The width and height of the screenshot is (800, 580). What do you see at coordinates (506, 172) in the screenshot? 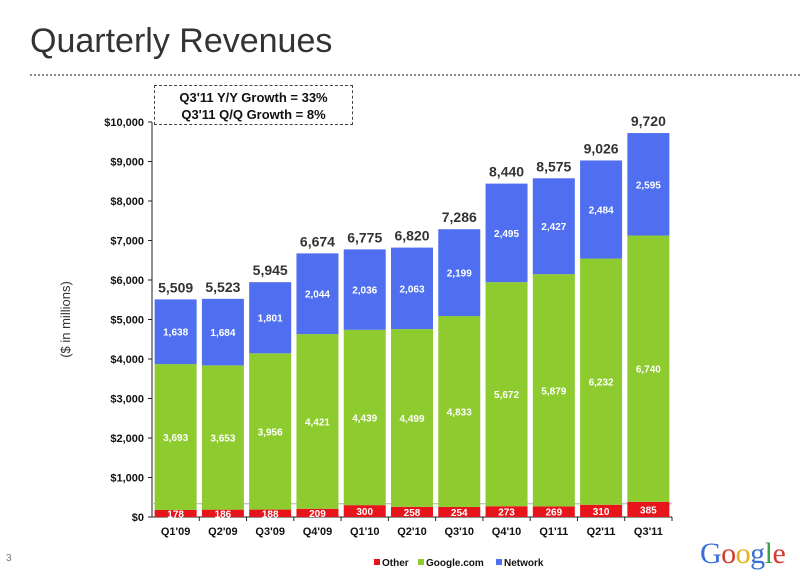
I see `total-value-label: 8,440` at bounding box center [506, 172].